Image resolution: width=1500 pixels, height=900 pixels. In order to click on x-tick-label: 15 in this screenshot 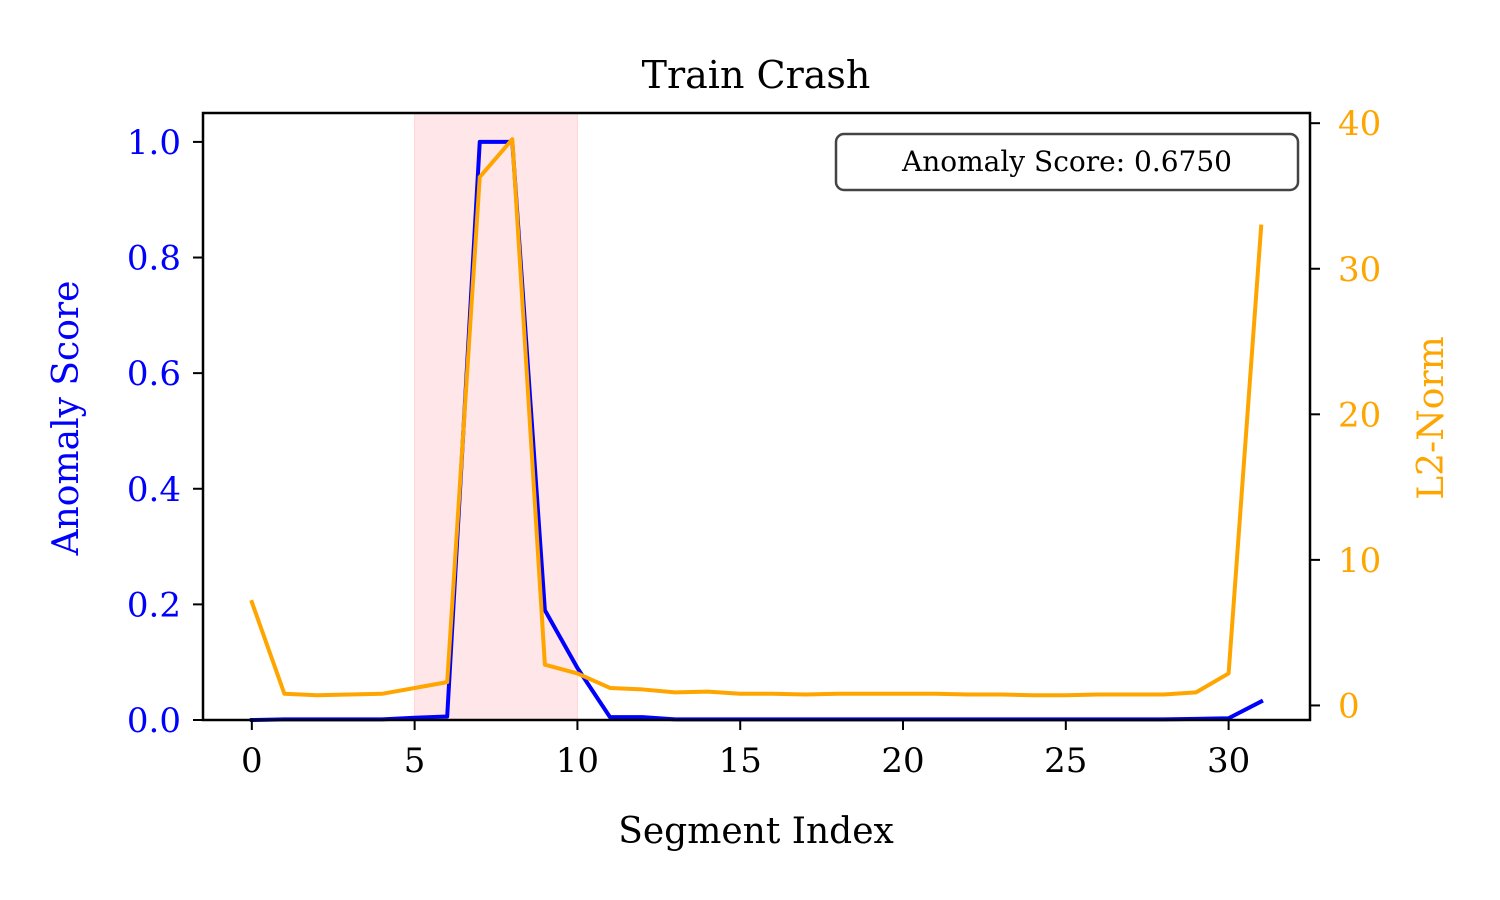, I will do `click(740, 761)`.